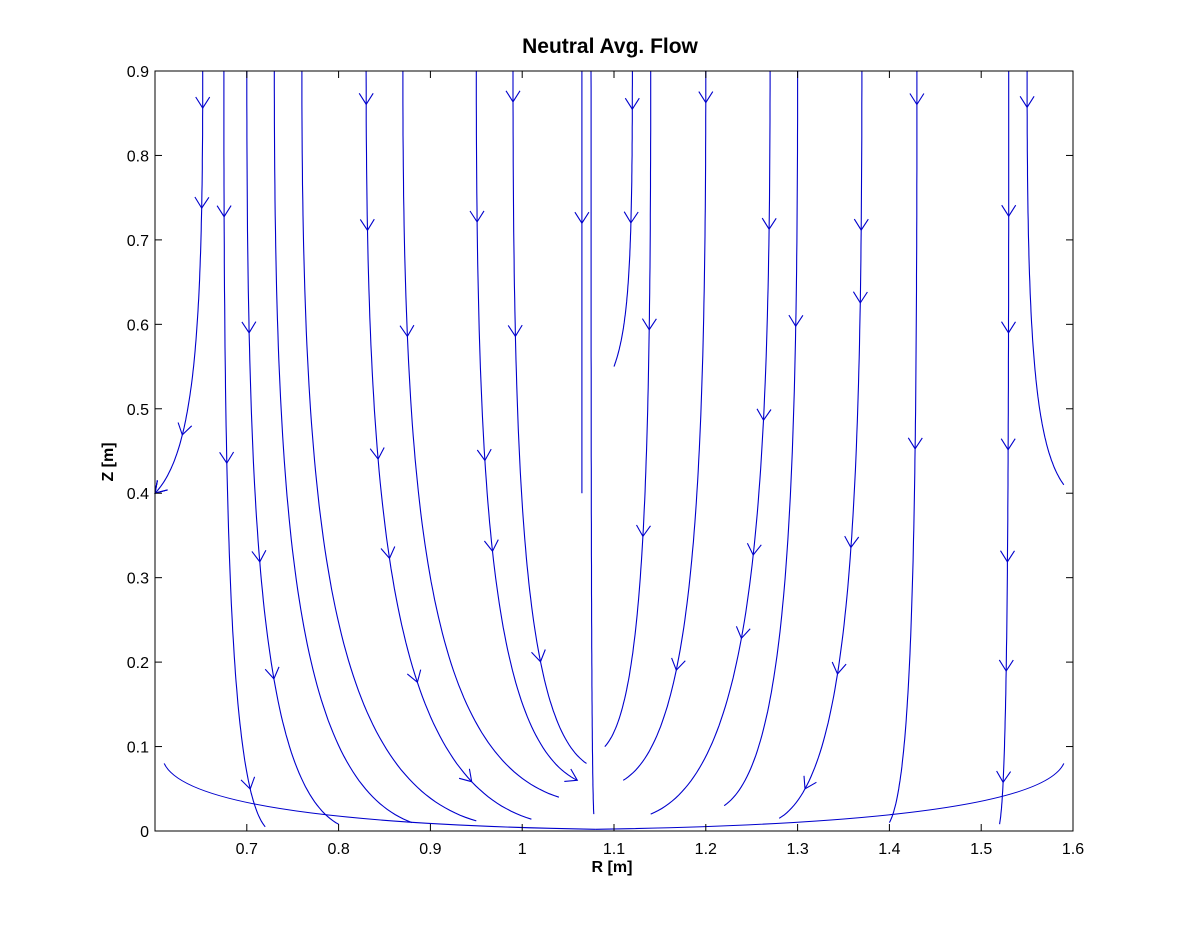 The height and width of the screenshot is (934, 1184). I want to click on y-tick-label: 0.9, so click(138, 72).